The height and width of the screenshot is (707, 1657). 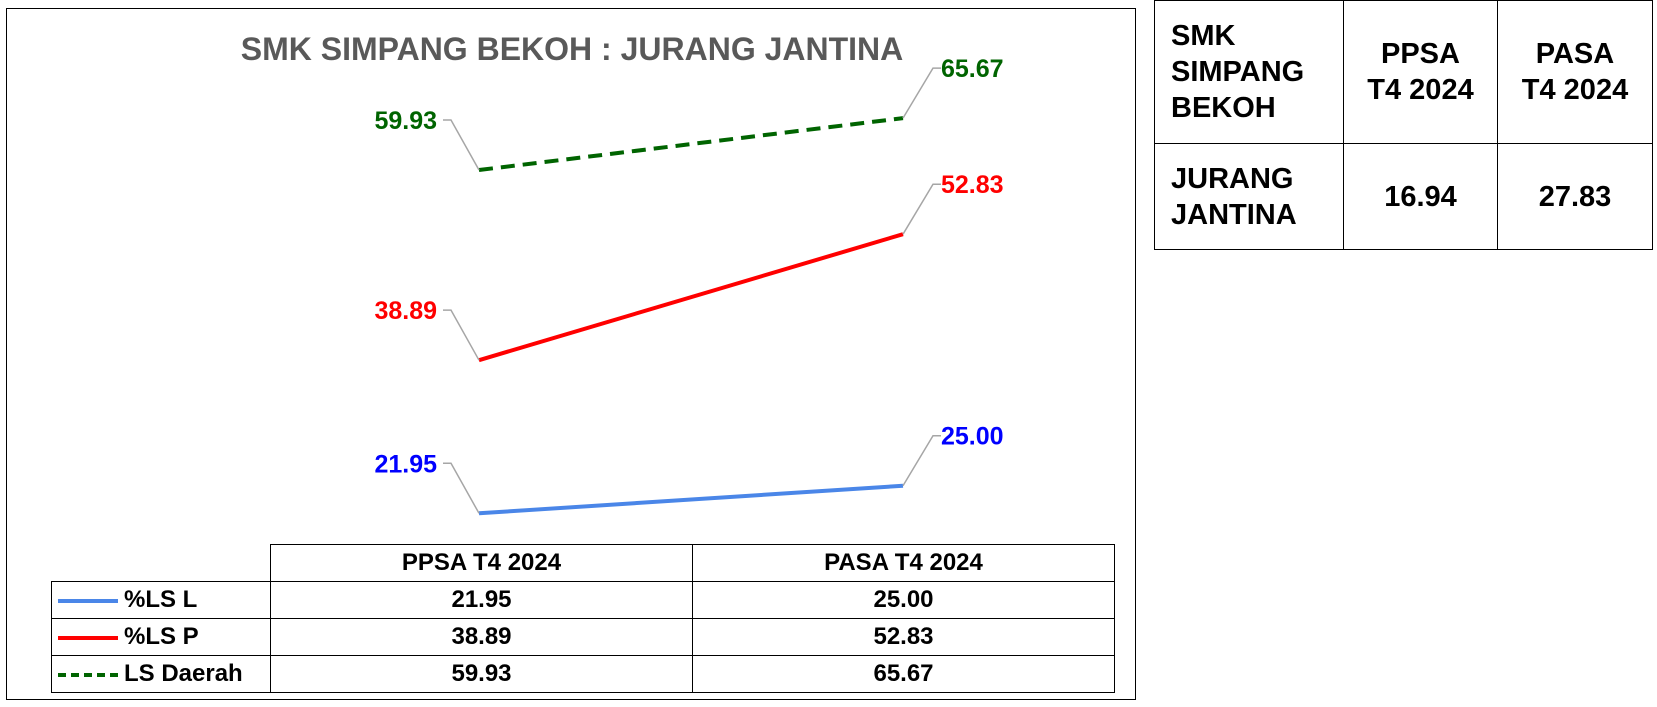 I want to click on gap-summary-row: JURANG JANTINA 16.94 27.83, so click(x=1403, y=196).